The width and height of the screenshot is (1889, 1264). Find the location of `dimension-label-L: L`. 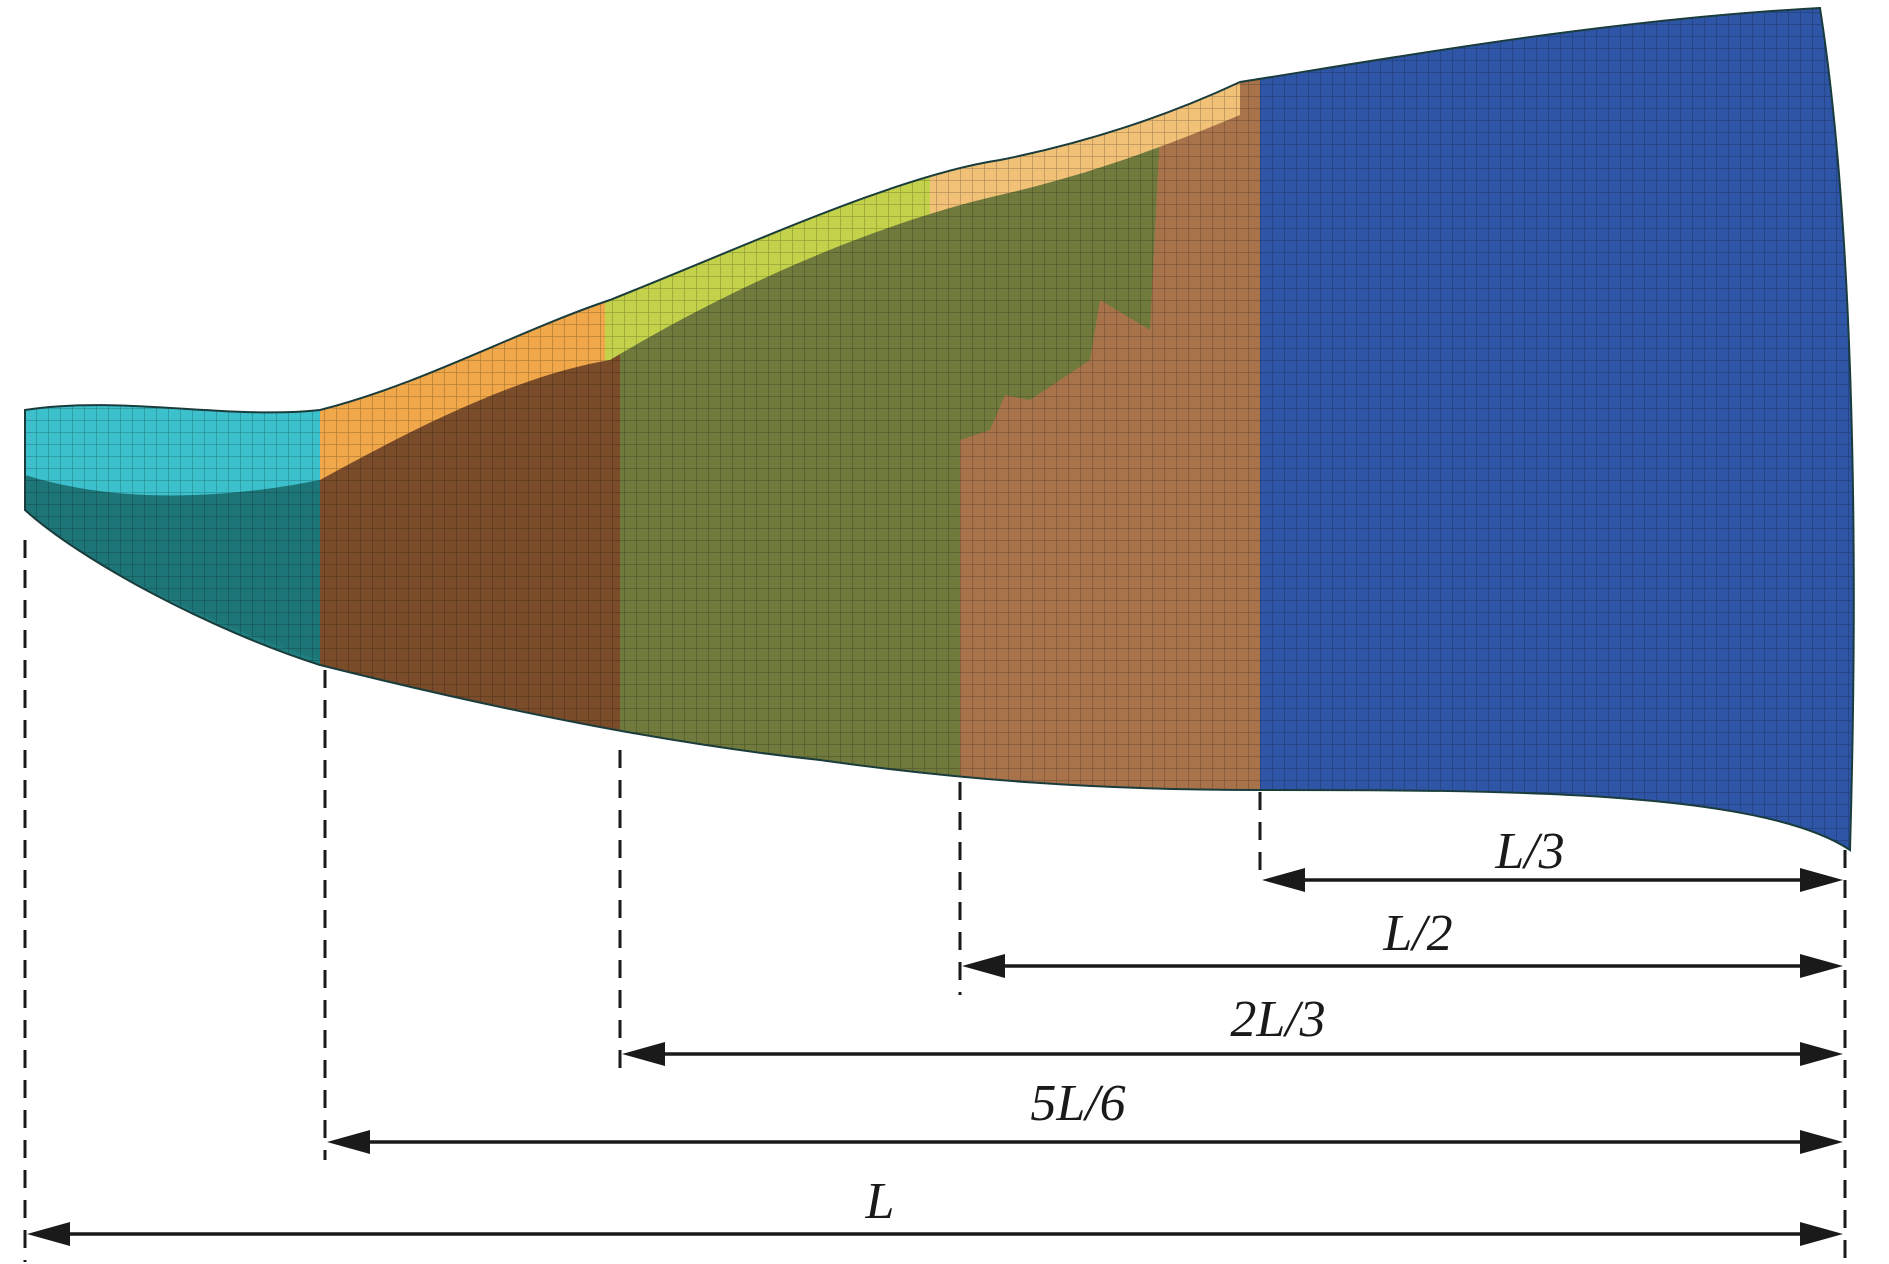

dimension-label-L: L is located at coordinates (880, 1201).